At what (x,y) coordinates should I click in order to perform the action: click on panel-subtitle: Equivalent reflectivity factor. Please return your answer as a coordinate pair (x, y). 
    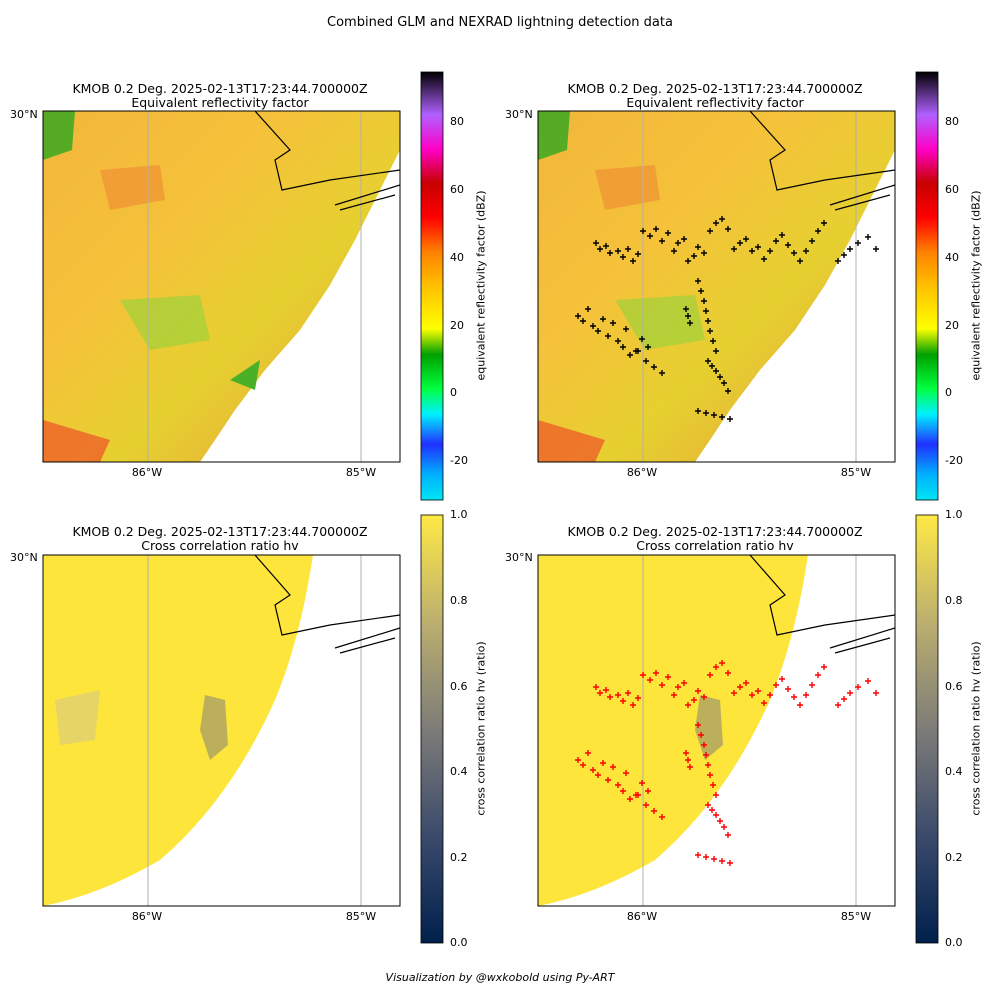
    Looking at the image, I should click on (715, 102).